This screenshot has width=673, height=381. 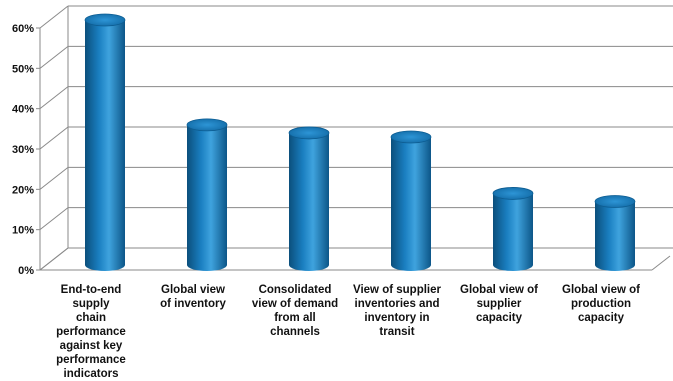 What do you see at coordinates (397, 318) in the screenshot?
I see `x-tick-label-line: inventory in` at bounding box center [397, 318].